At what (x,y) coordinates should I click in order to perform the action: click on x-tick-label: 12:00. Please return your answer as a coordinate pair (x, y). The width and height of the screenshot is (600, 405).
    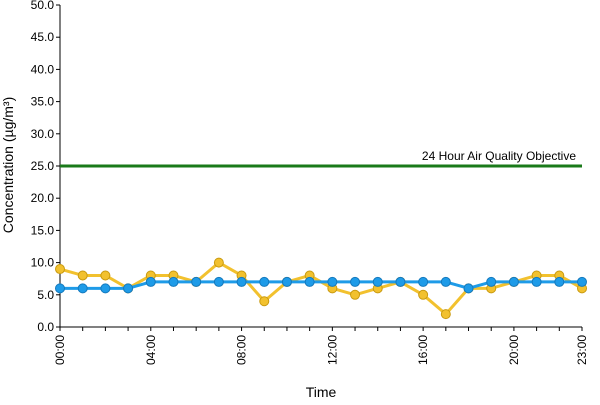
    Looking at the image, I should click on (332, 350).